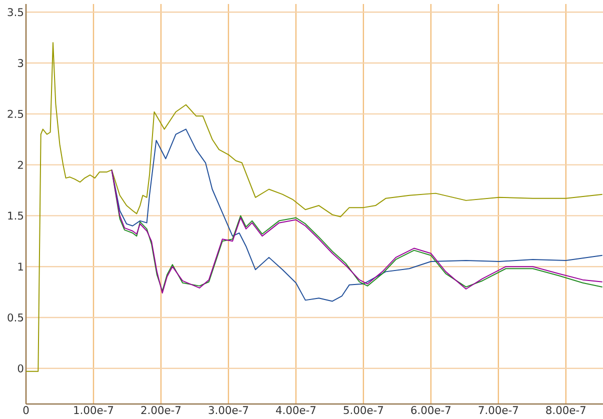 This screenshot has height=419, width=603. What do you see at coordinates (16, 317) in the screenshot?
I see `y-tick-label: 0.5` at bounding box center [16, 317].